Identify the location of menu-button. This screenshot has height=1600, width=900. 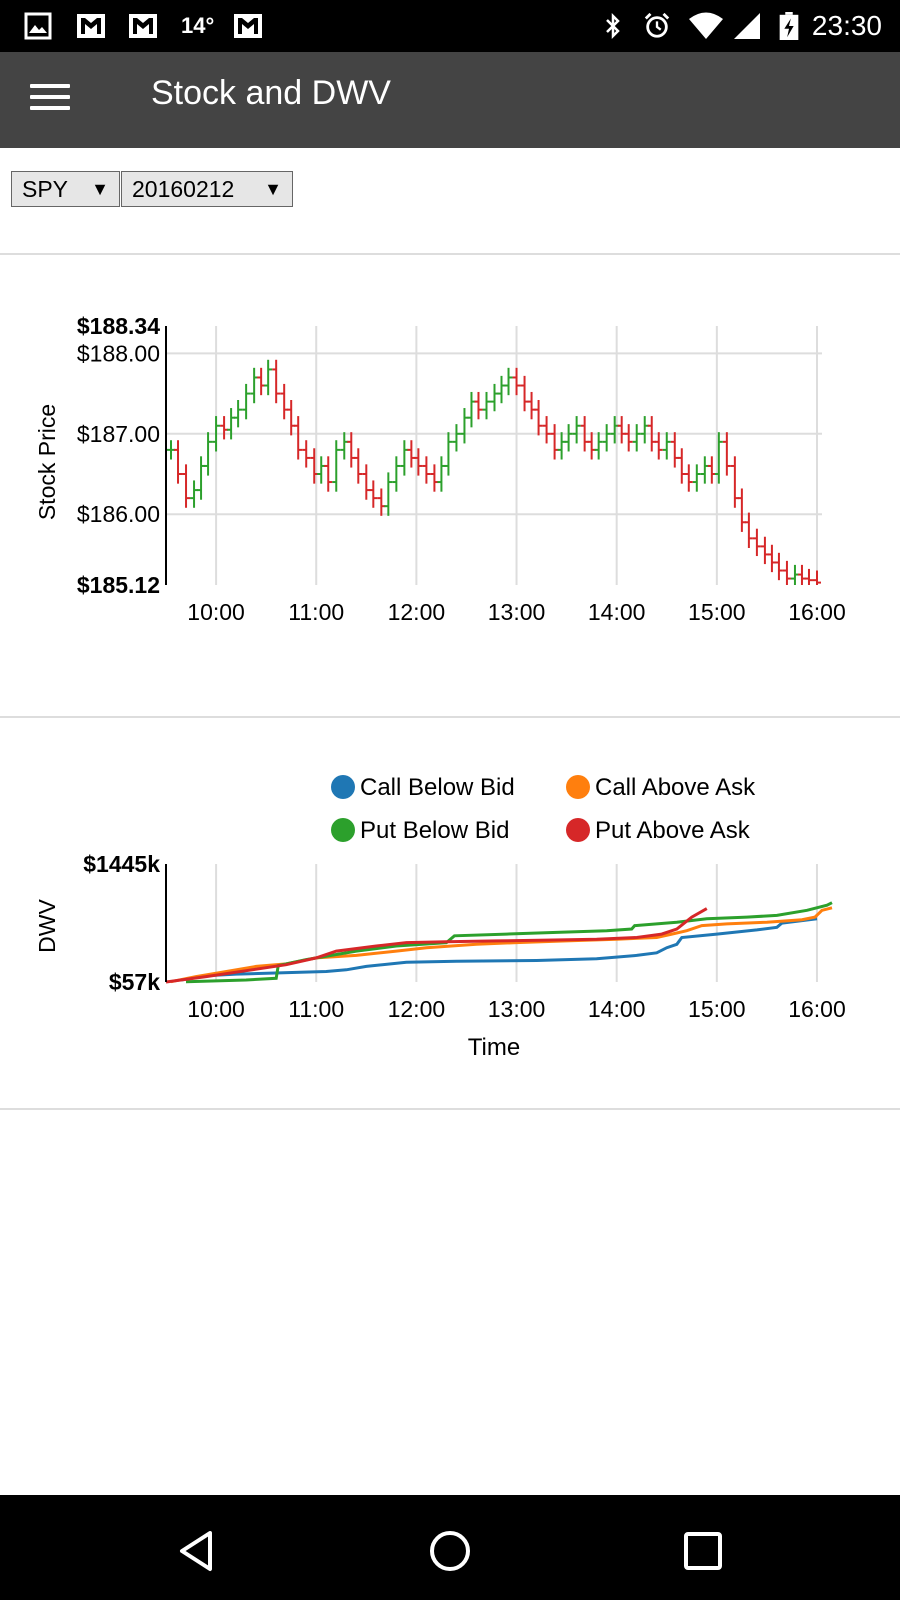
(50, 101).